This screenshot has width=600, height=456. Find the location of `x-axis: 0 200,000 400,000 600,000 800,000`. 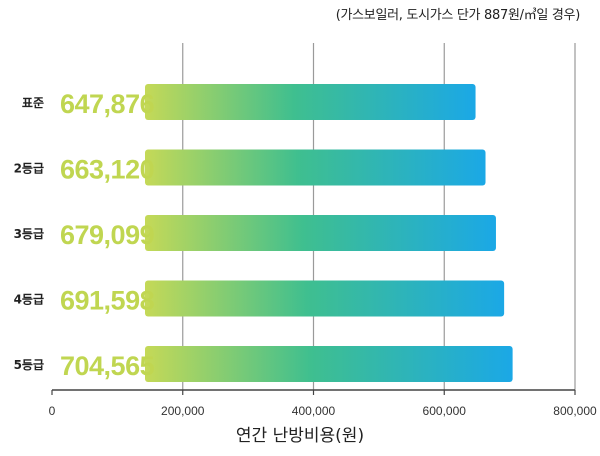

x-axis: 0 200,000 400,000 600,000 800,000 is located at coordinates (323, 403).